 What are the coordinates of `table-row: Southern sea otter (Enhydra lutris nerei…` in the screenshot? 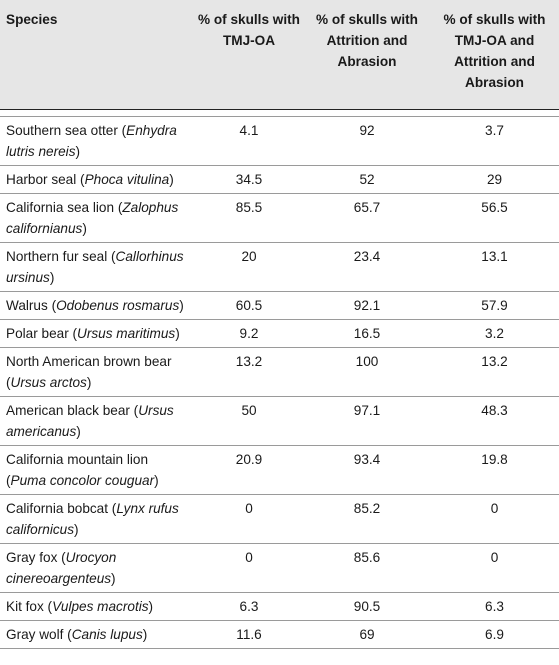 It's located at (279, 141).